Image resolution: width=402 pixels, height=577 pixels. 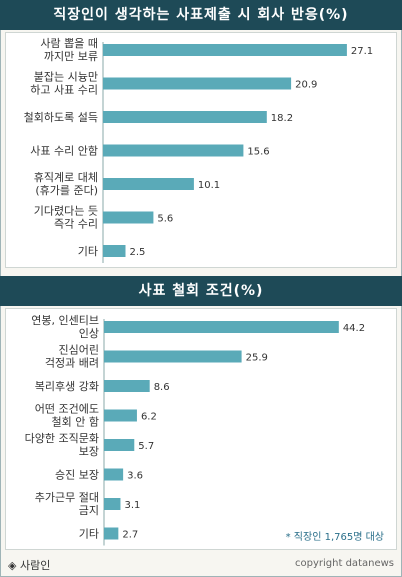 What do you see at coordinates (165, 219) in the screenshot?
I see `chart1-value-label: 5.6` at bounding box center [165, 219].